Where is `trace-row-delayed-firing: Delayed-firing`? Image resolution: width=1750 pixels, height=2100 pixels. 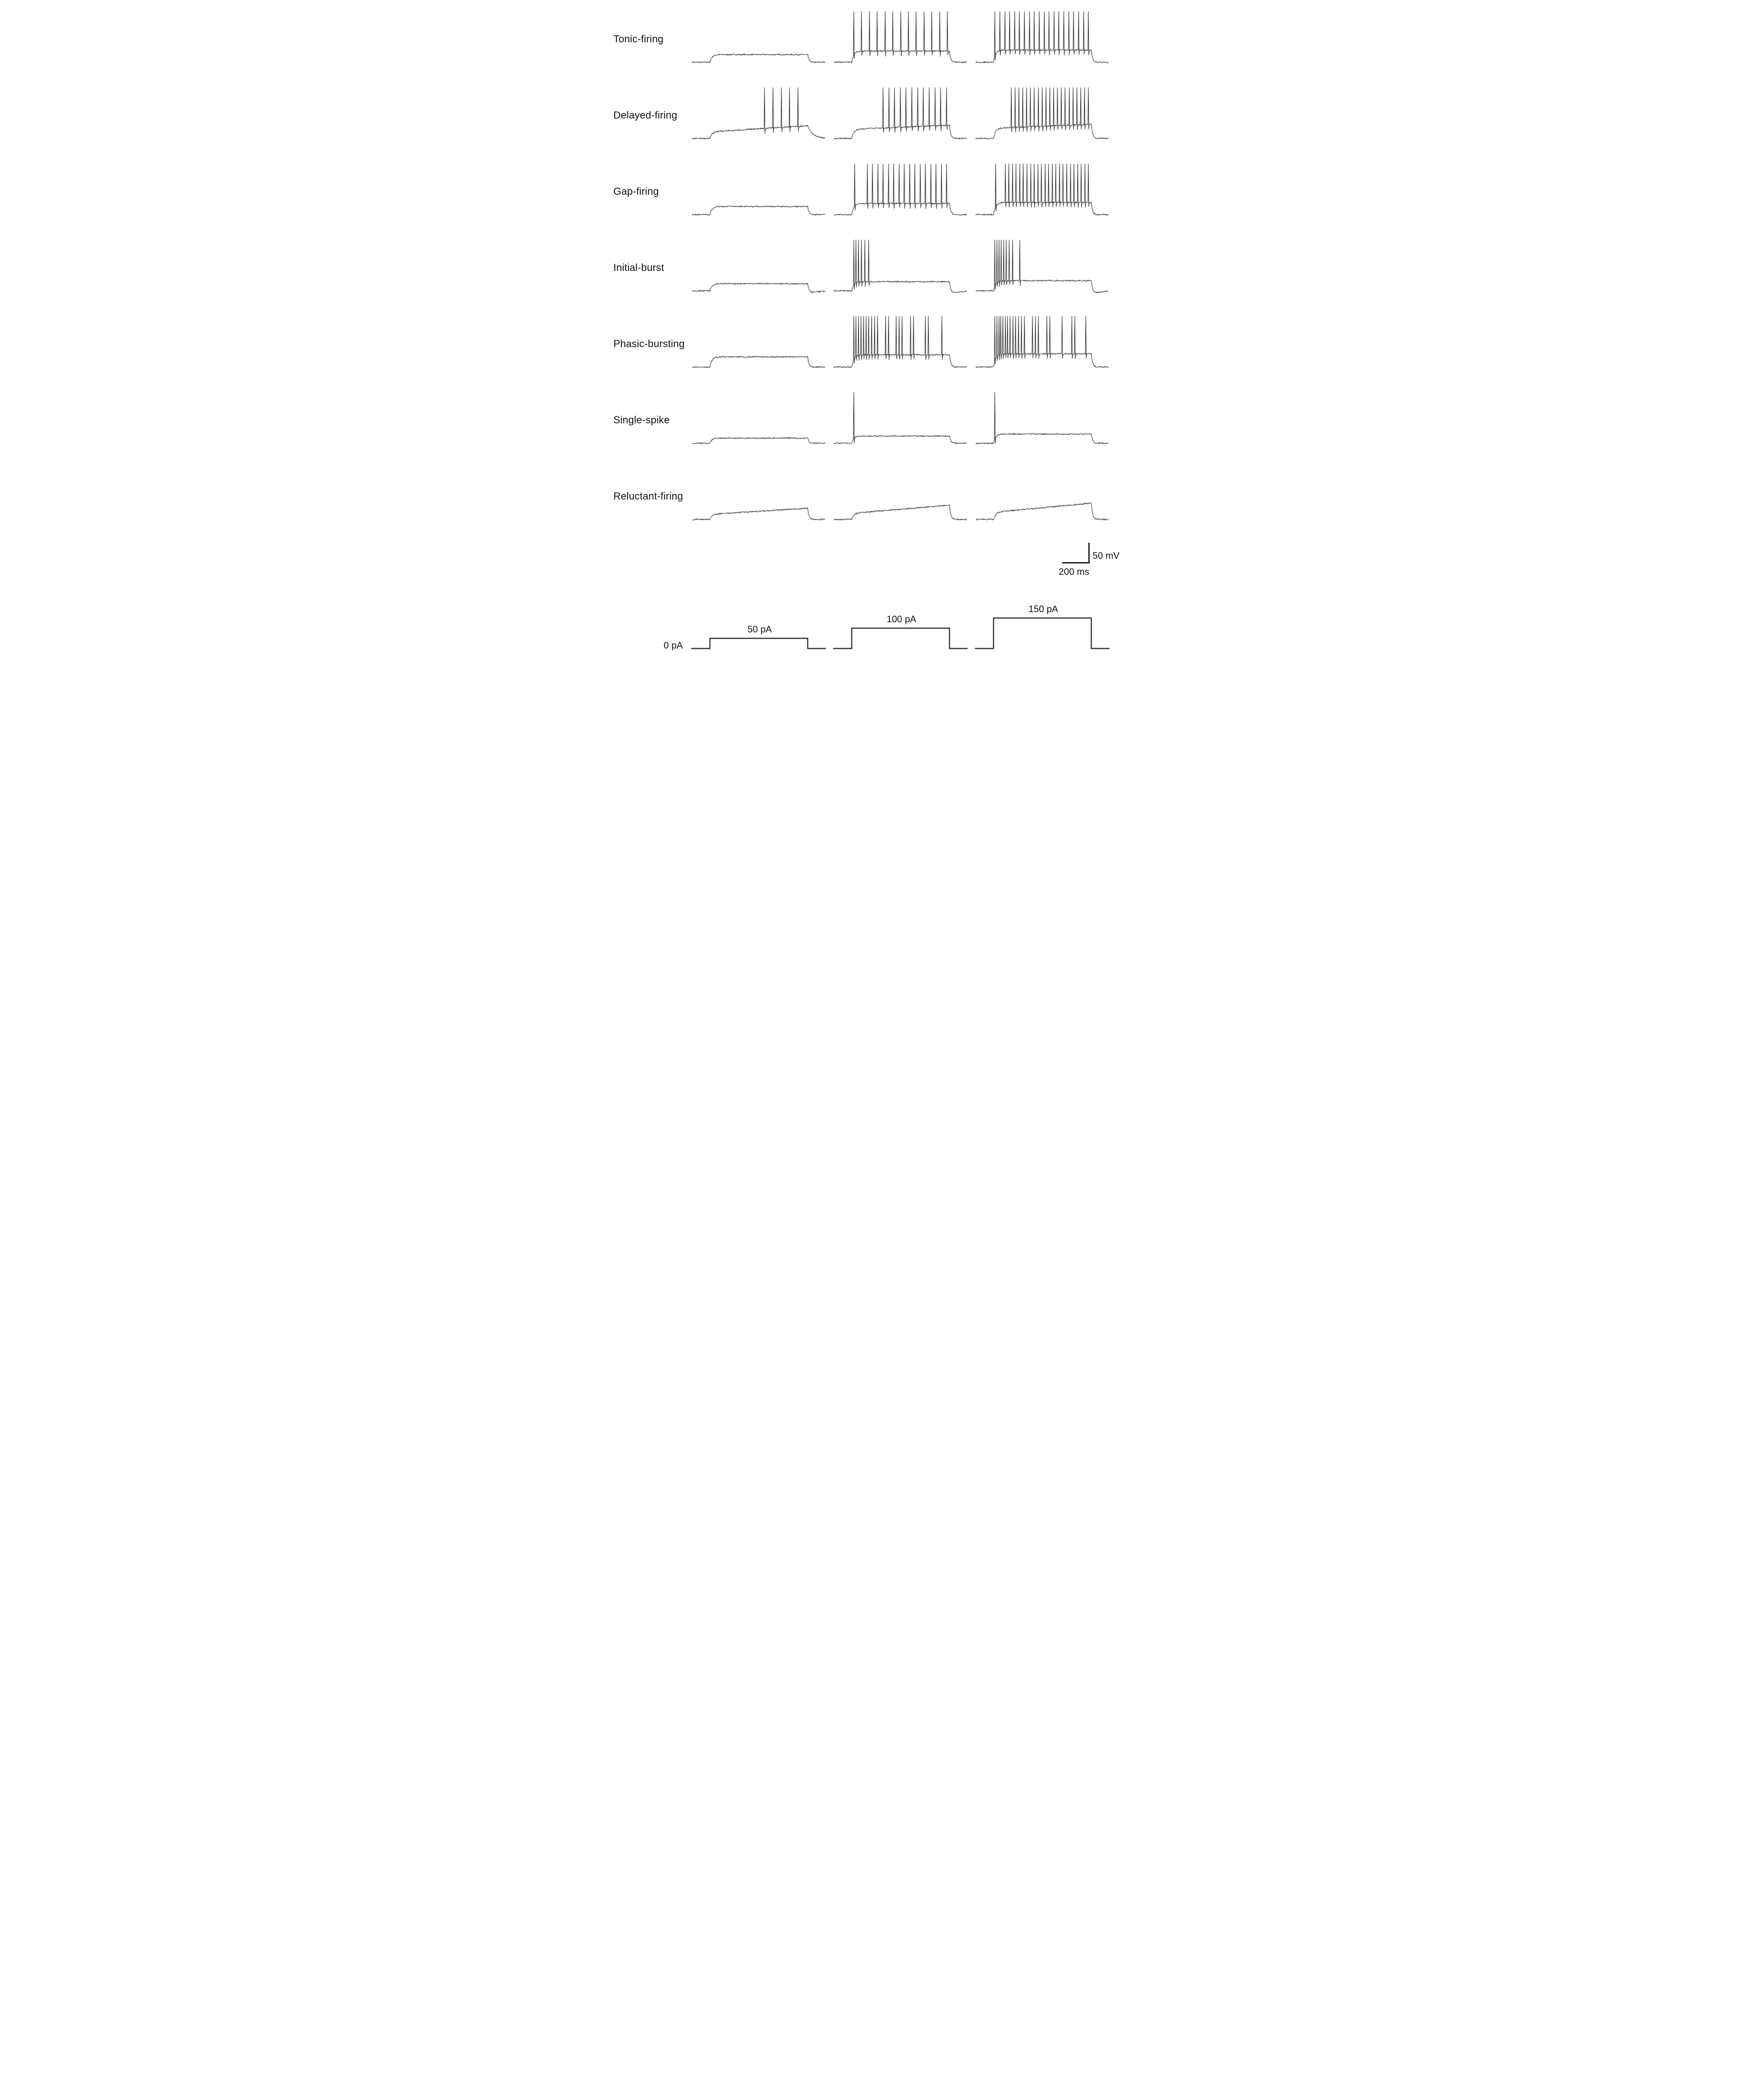 trace-row-delayed-firing: Delayed-firing is located at coordinates (875, 119).